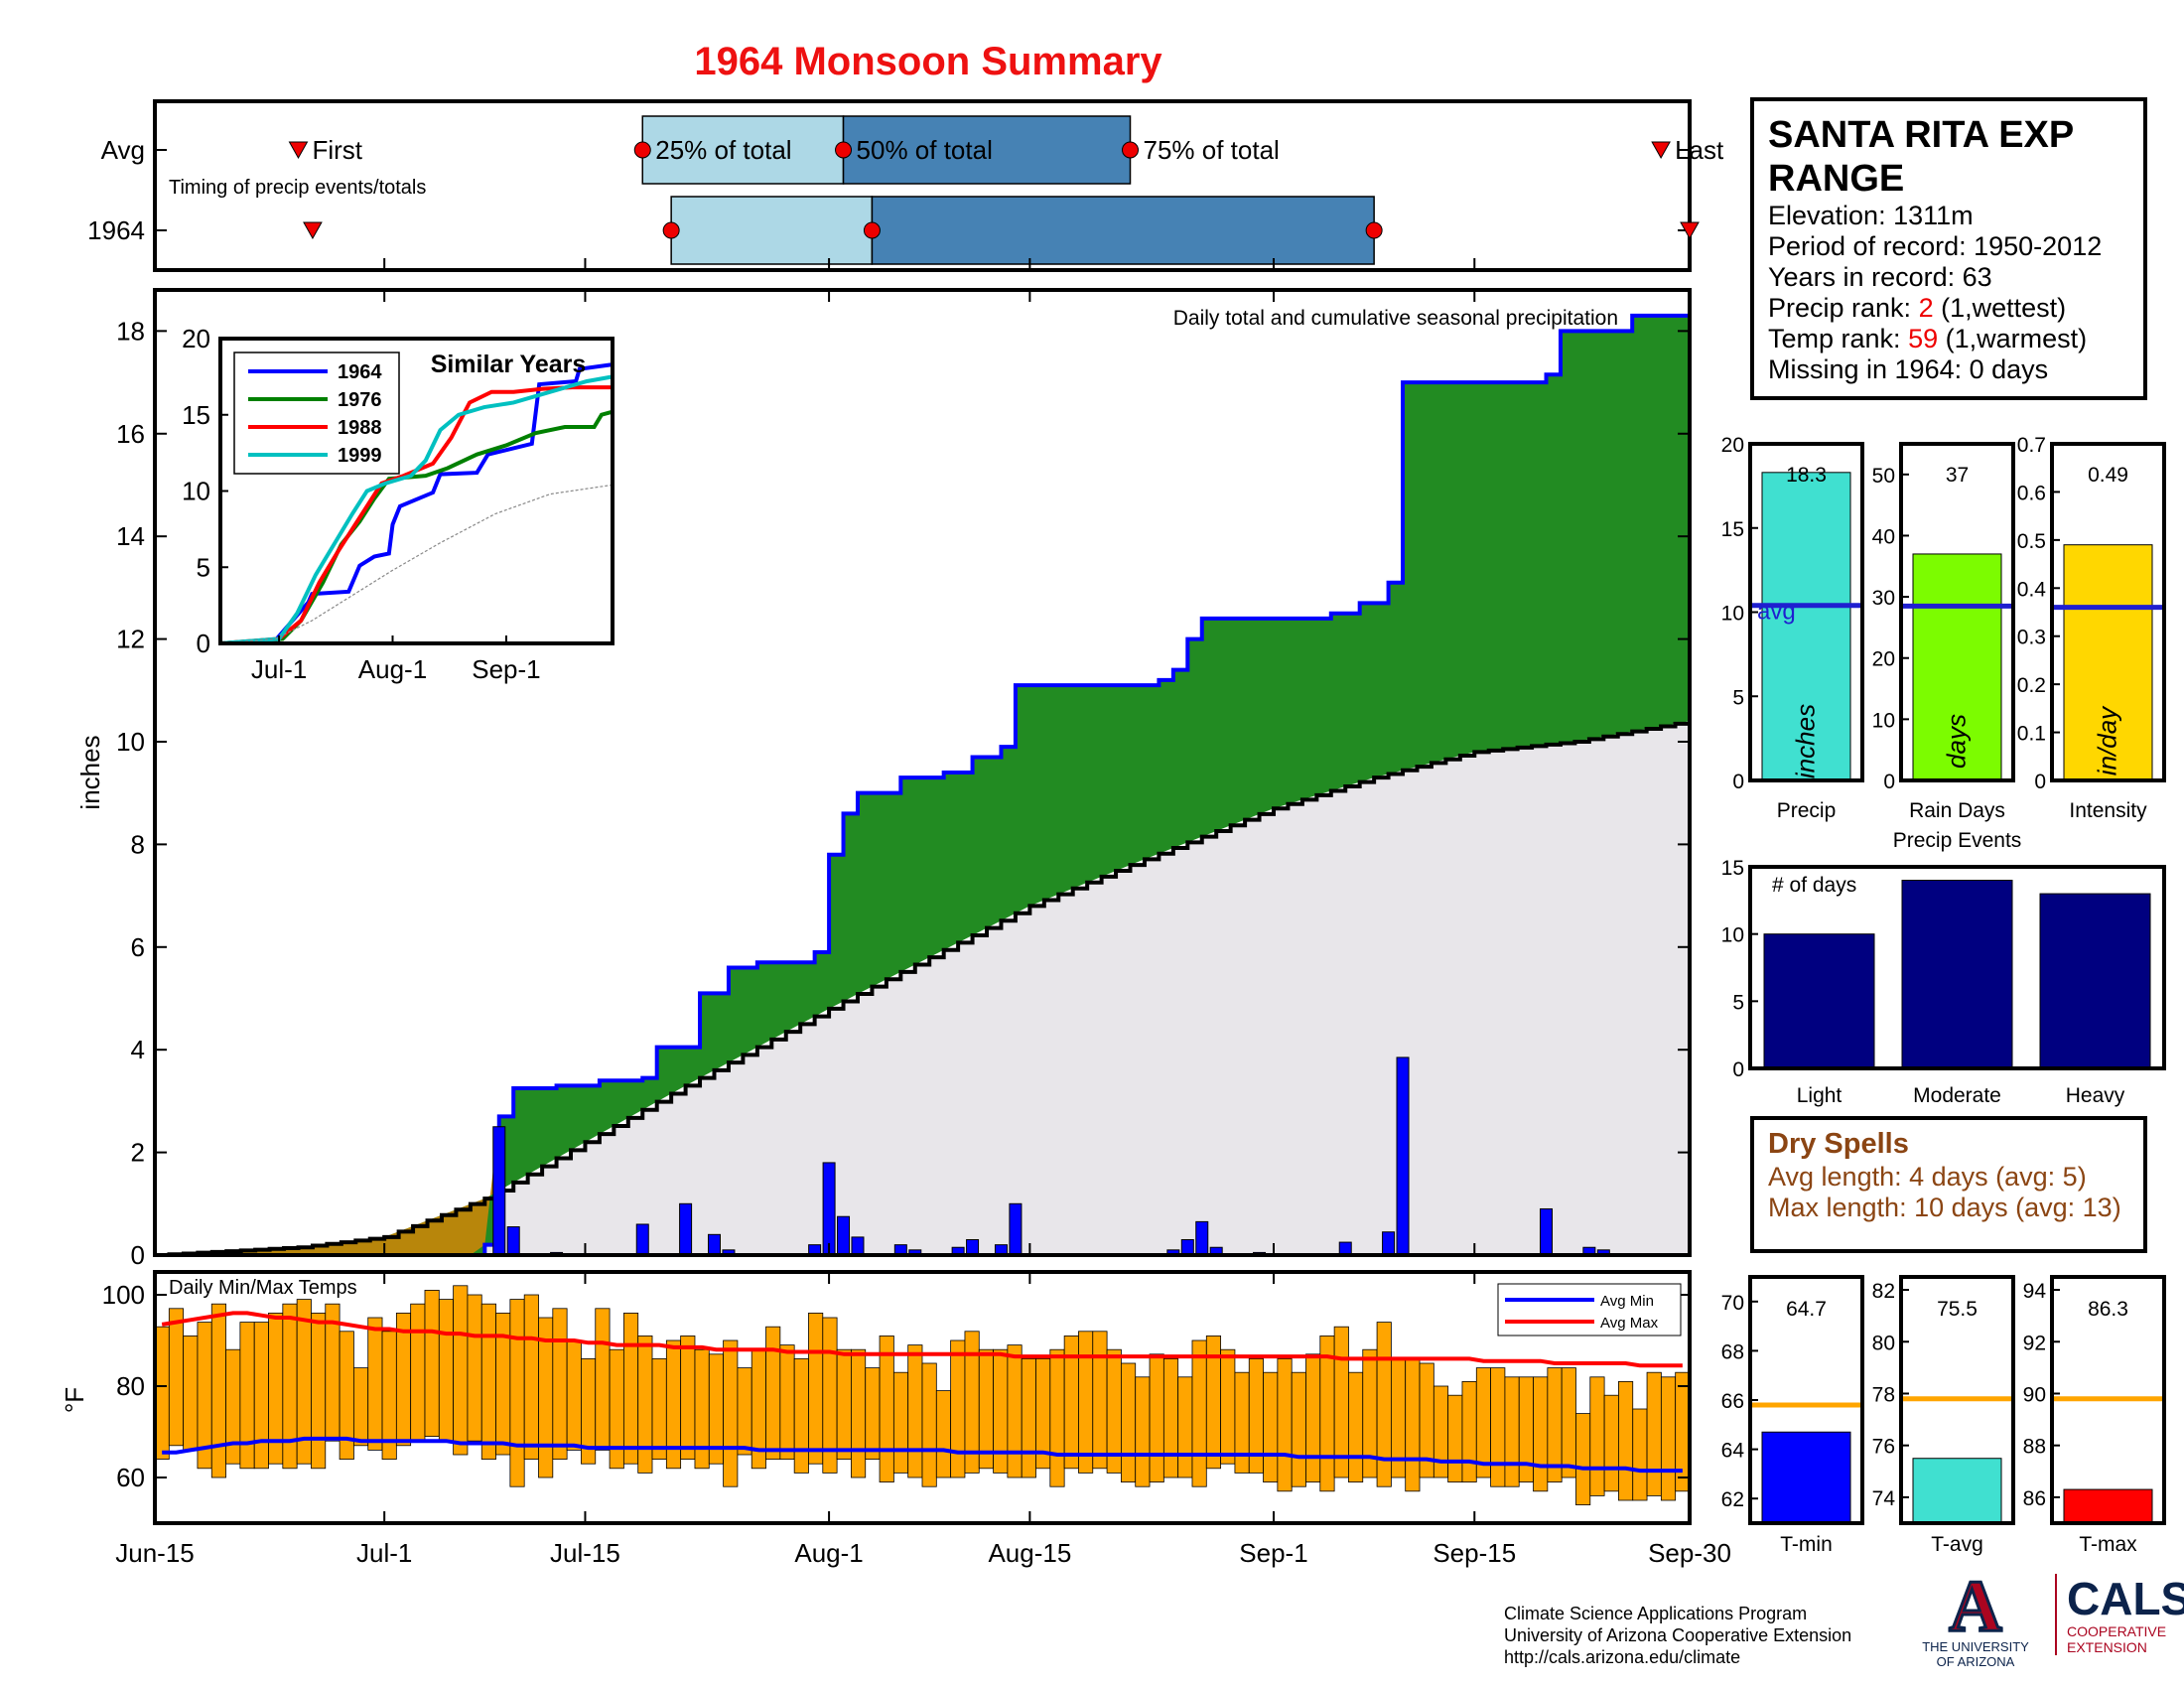 The width and height of the screenshot is (2184, 1688). Describe the element at coordinates (2108, 475) in the screenshot. I see `value-label: 0.49` at that location.